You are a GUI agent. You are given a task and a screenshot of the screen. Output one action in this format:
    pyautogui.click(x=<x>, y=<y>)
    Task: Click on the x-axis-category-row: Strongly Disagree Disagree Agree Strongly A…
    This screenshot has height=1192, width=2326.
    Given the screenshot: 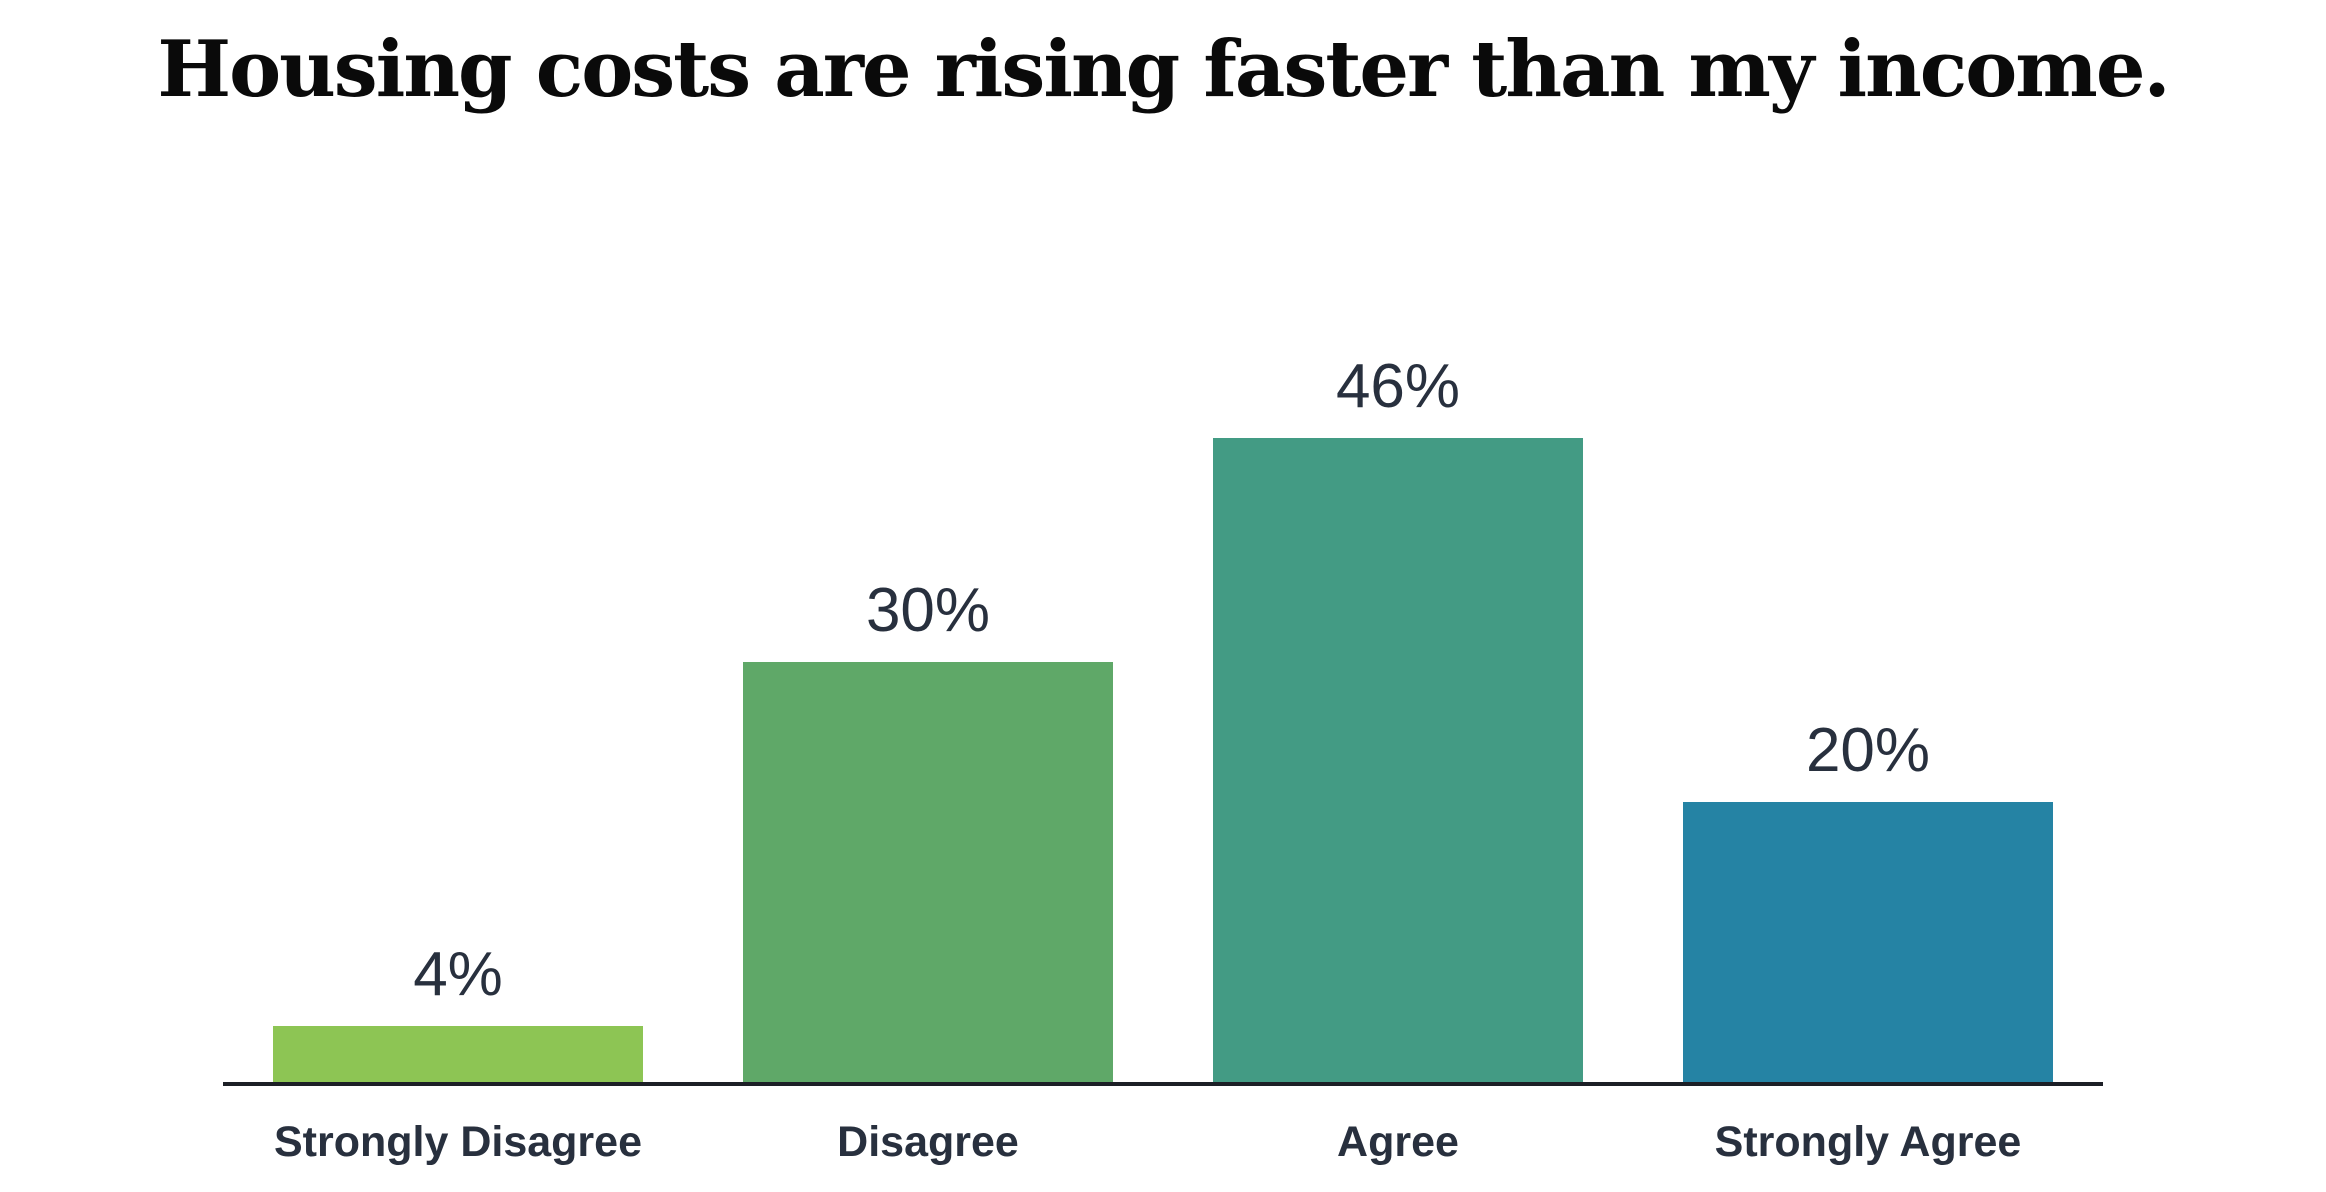 What is the action you would take?
    pyautogui.click(x=1163, y=1142)
    